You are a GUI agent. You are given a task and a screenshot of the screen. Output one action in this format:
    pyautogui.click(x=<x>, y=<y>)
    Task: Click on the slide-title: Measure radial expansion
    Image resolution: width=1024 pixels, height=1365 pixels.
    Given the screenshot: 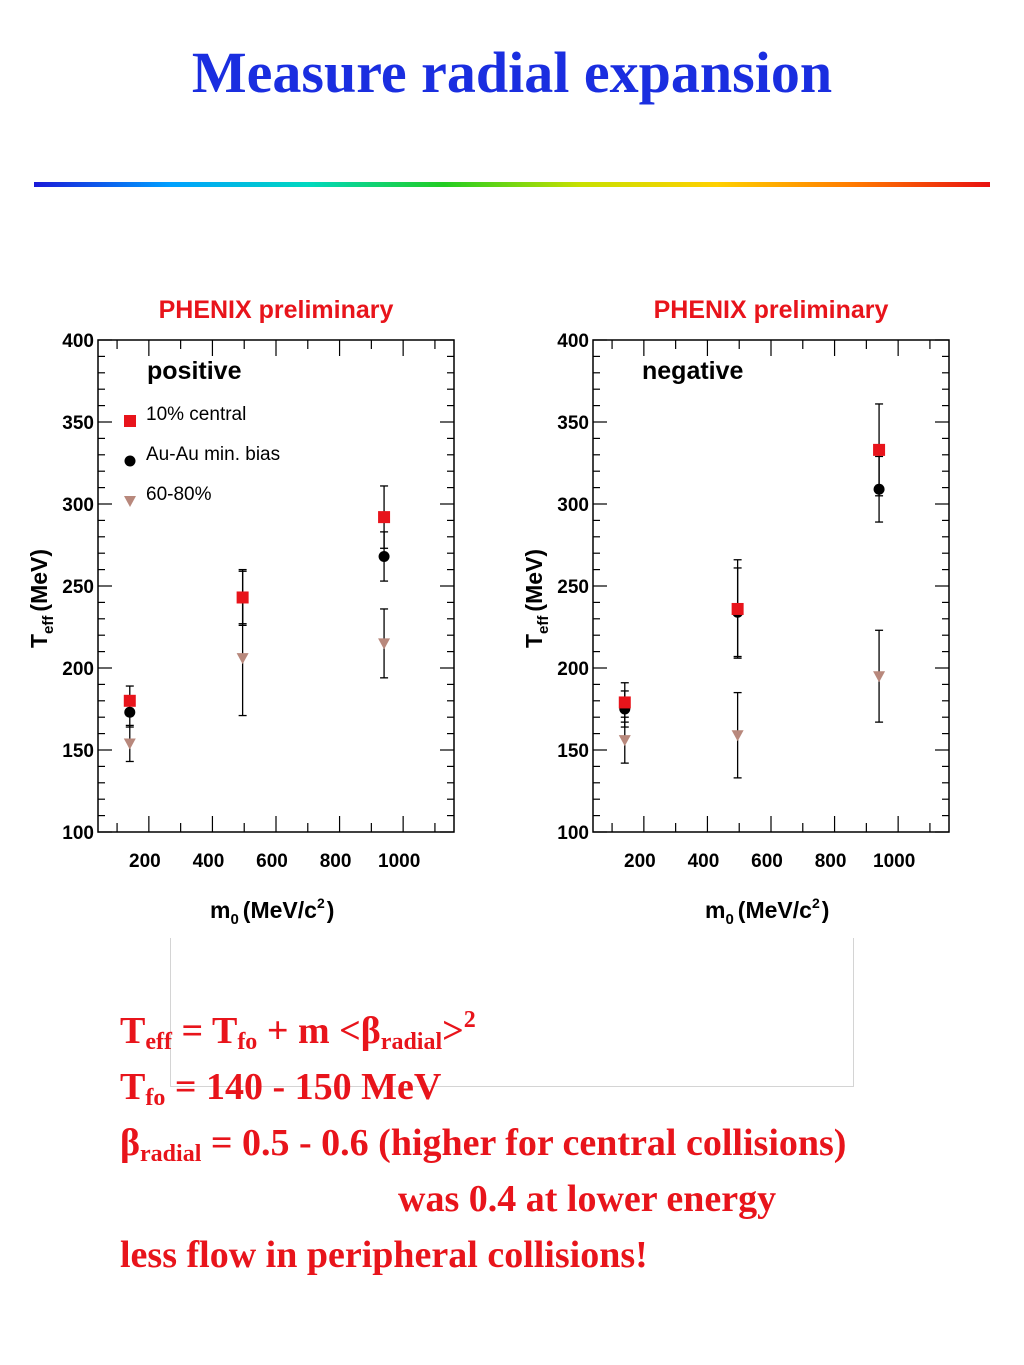 What is the action you would take?
    pyautogui.click(x=512, y=72)
    